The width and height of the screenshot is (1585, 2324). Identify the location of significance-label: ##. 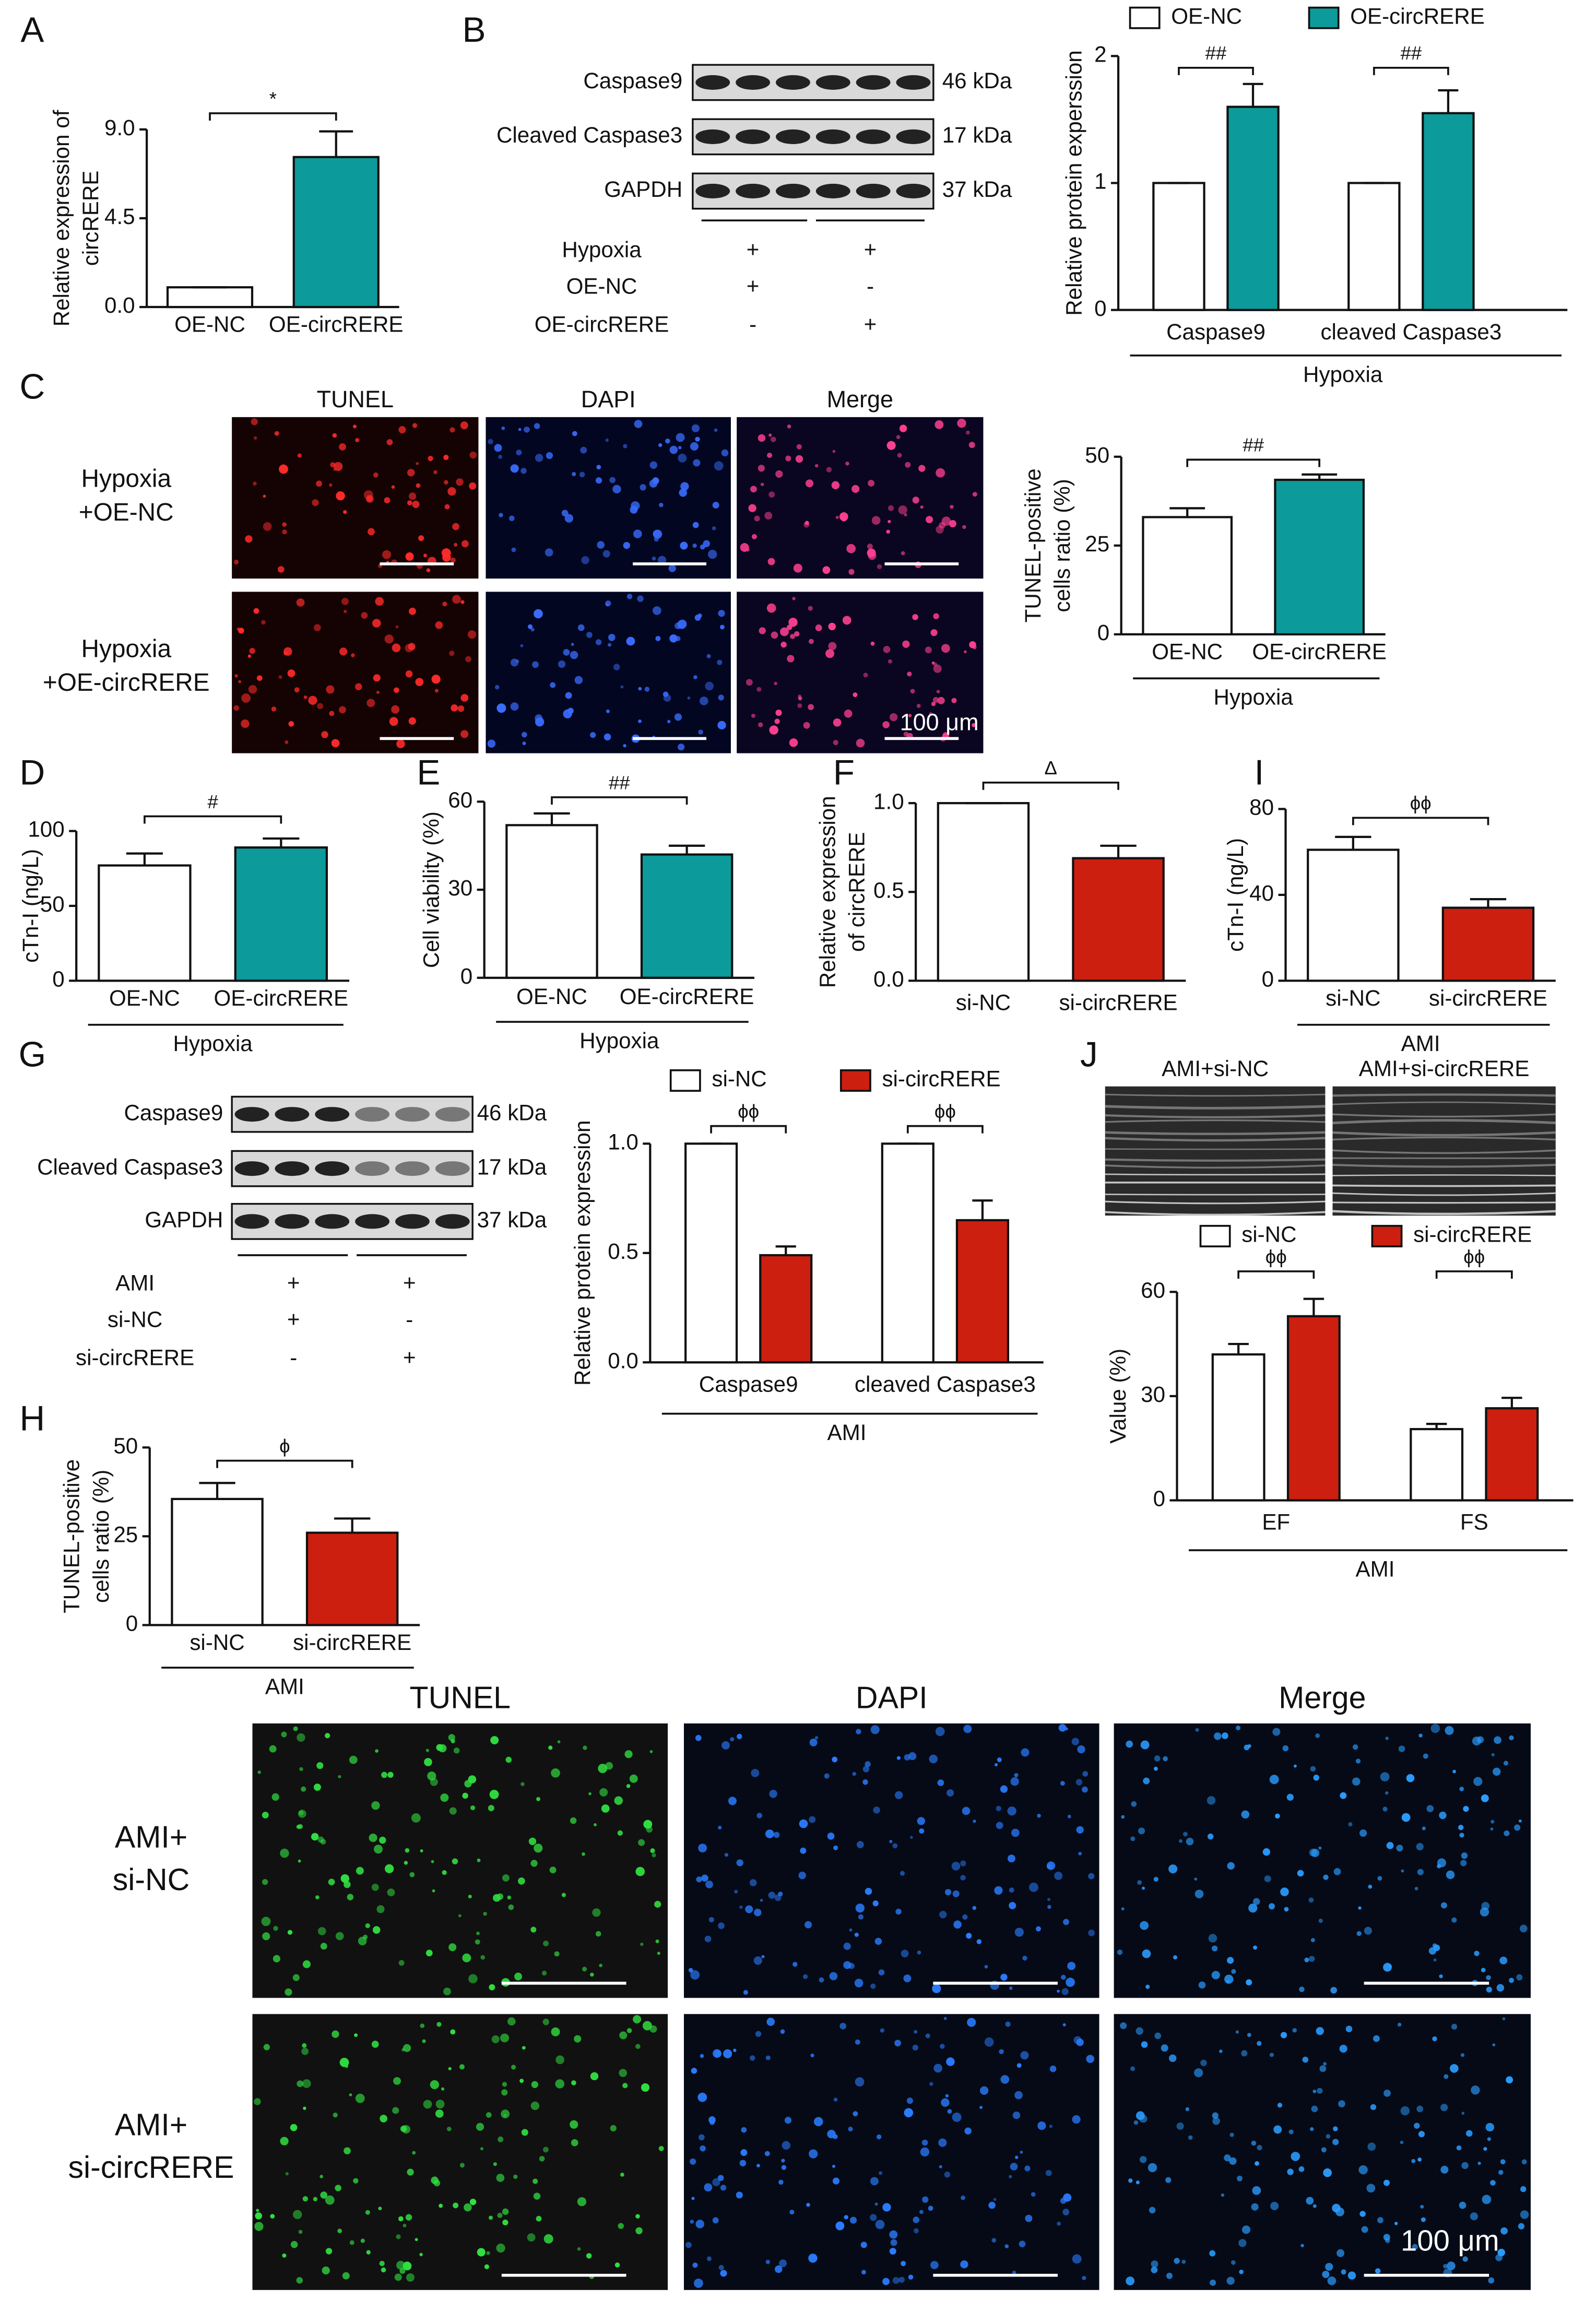
(1216, 53).